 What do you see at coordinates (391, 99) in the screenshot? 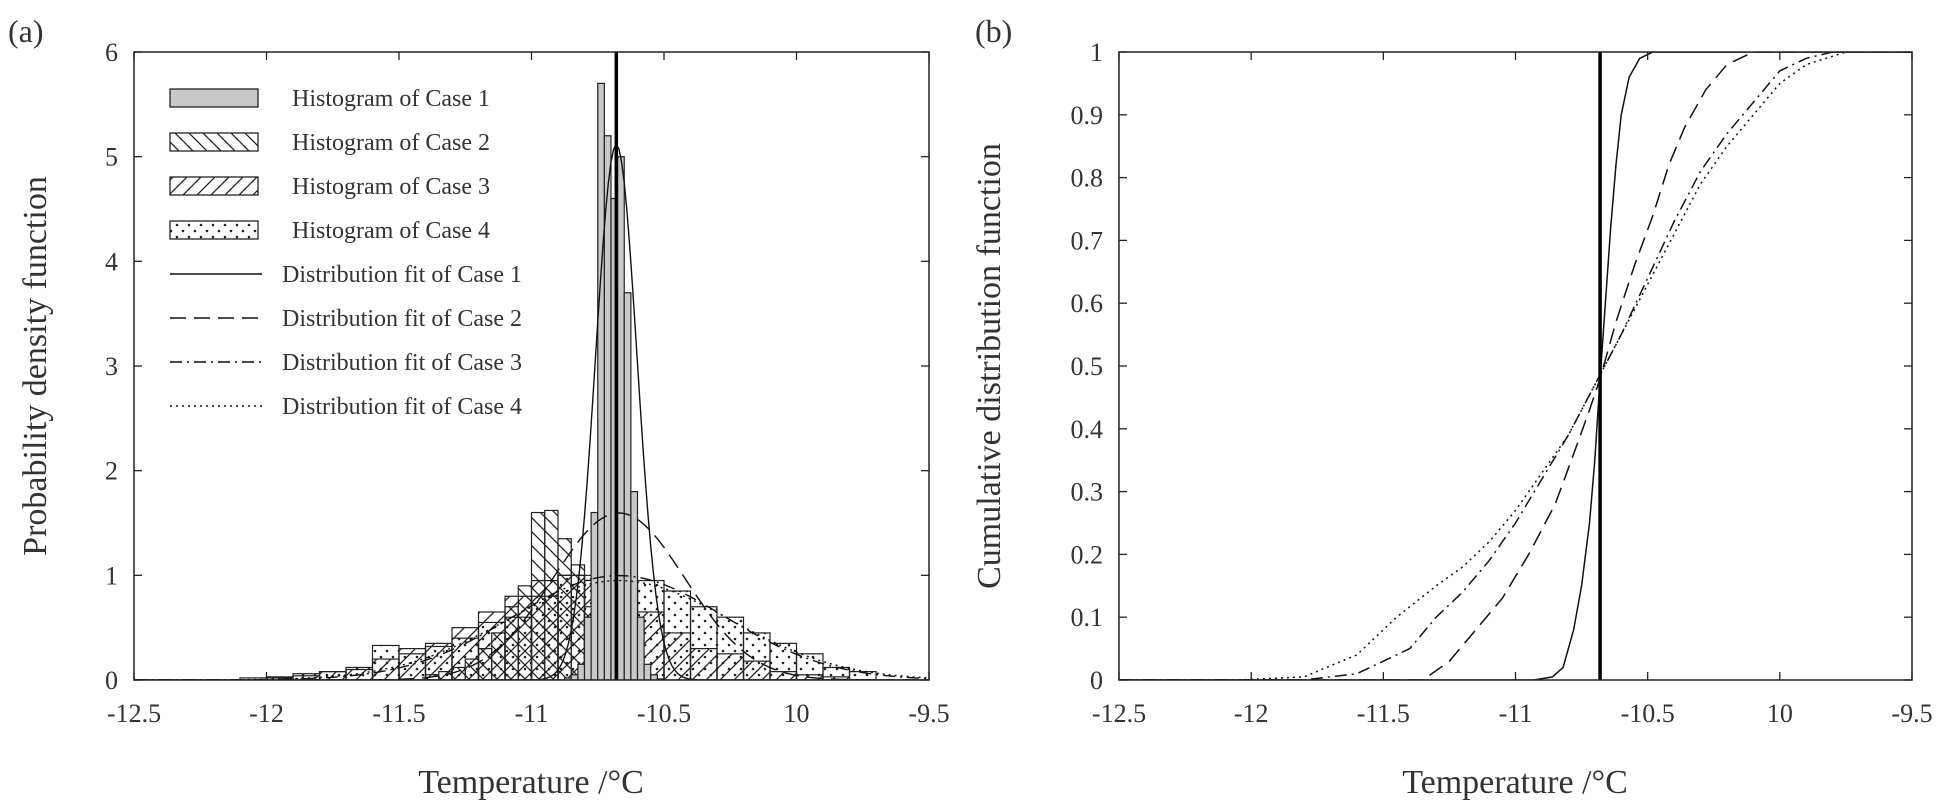
I see `legend-label-hist-1: Histogram of Case 1` at bounding box center [391, 99].